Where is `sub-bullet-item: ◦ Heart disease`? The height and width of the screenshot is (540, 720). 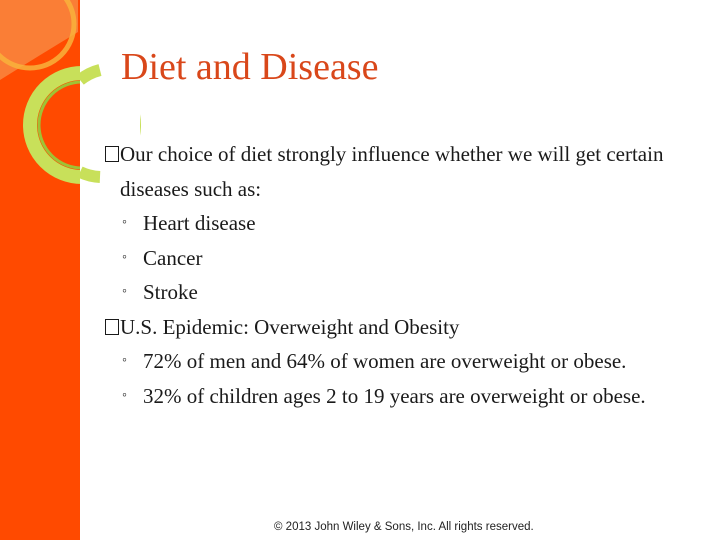 sub-bullet-item: ◦ Heart disease is located at coordinates (407, 223).